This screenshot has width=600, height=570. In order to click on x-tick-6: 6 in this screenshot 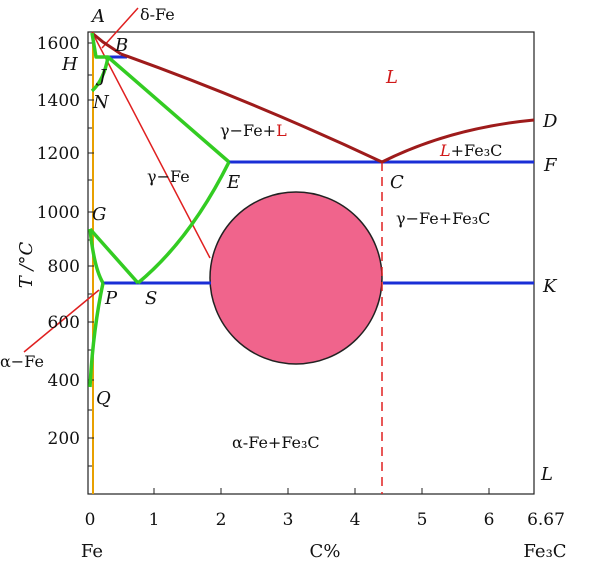, I will do `click(489, 520)`.